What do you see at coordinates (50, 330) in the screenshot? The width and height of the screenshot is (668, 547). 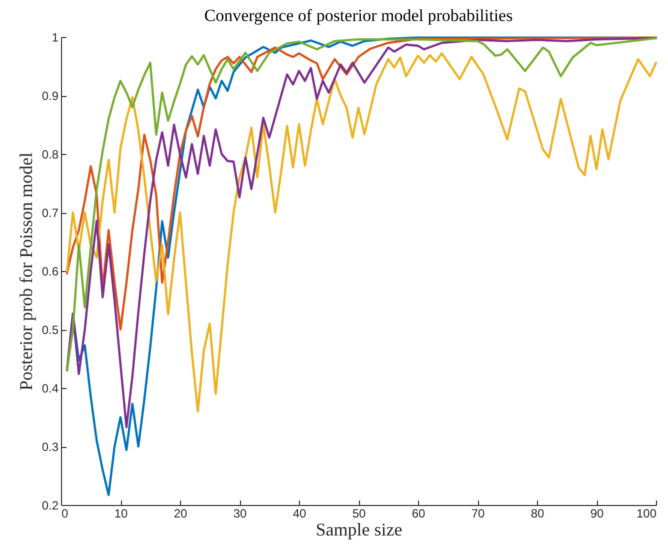 I see `y-tick-label: 0.5` at bounding box center [50, 330].